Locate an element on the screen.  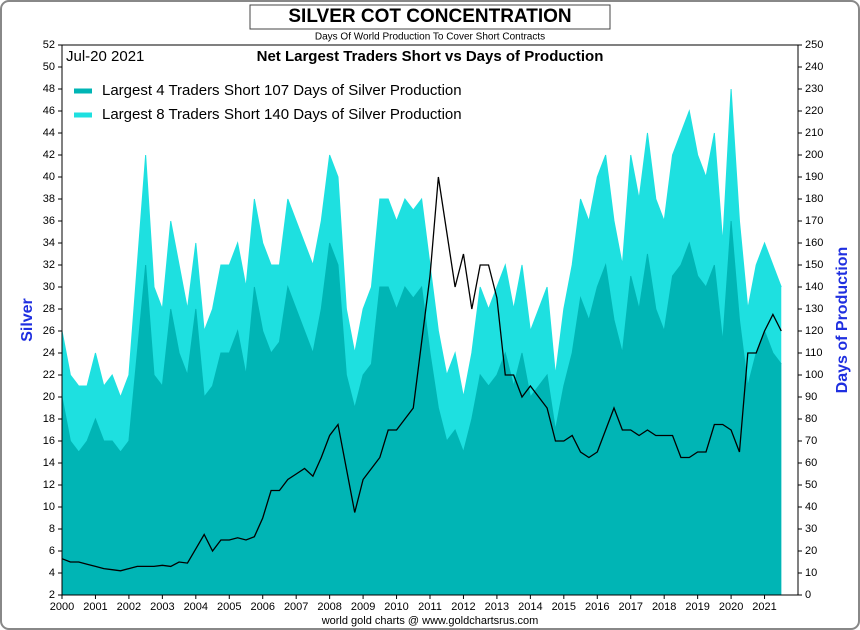
x-tick-label: 2014 is located at coordinates (530, 607).